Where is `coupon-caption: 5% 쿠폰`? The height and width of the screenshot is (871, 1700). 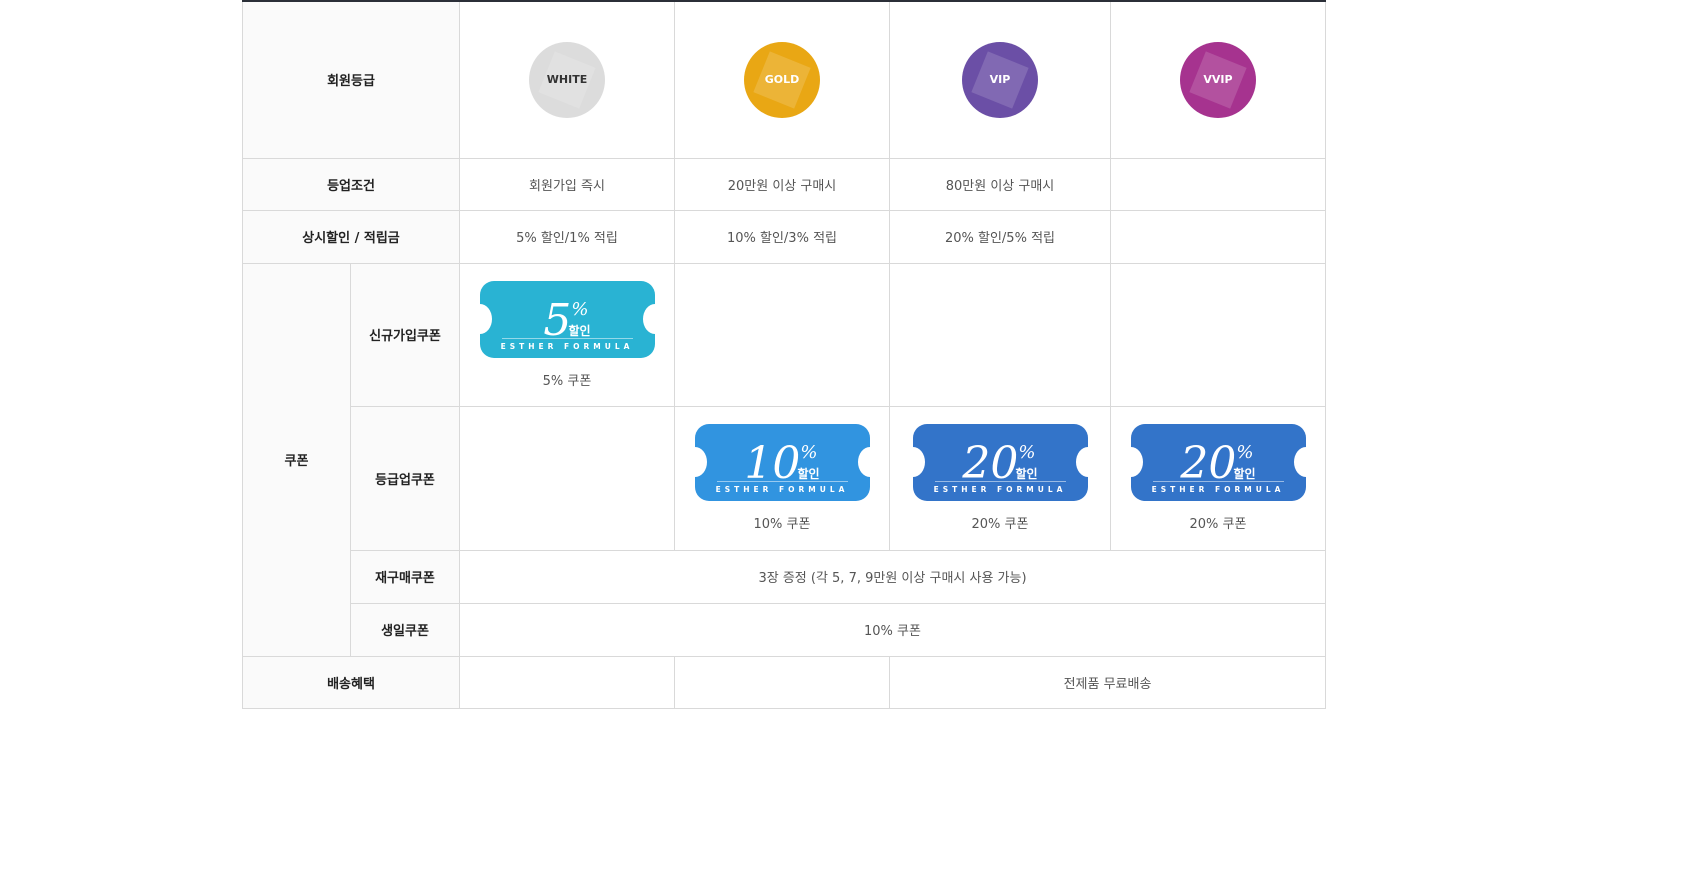 coupon-caption: 5% 쿠폰 is located at coordinates (567, 381).